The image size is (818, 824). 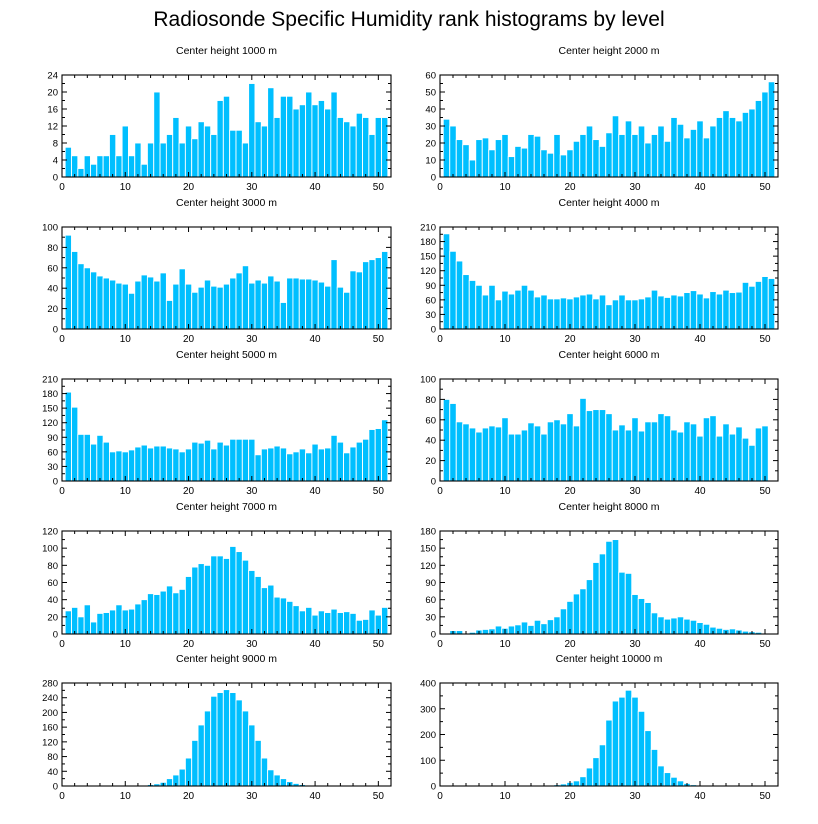 What do you see at coordinates (430, 315) in the screenshot?
I see `y-tick-label: 30` at bounding box center [430, 315].